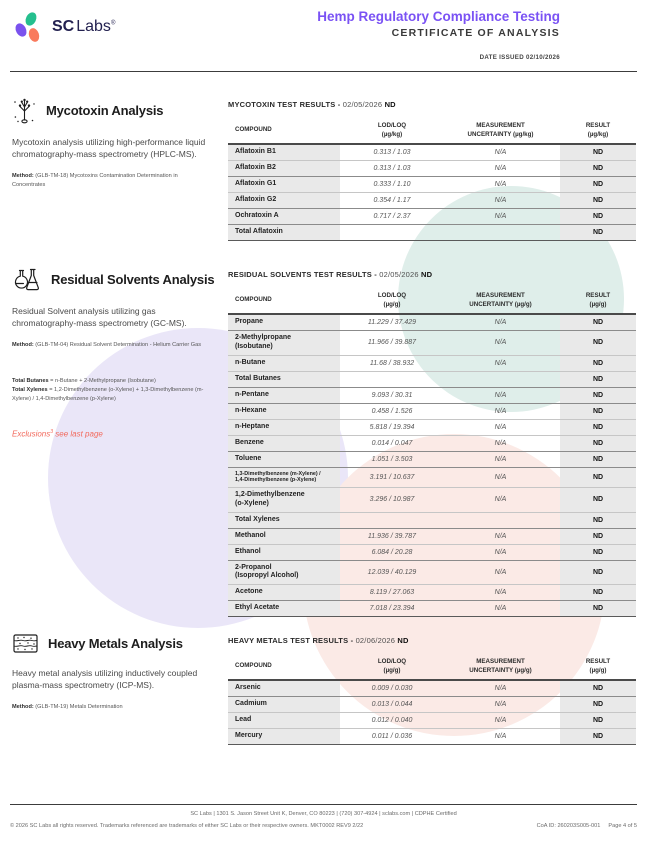 Image resolution: width=647 pixels, height=847 pixels. Describe the element at coordinates (432, 536) in the screenshot. I see `table-row: Methanol 11.936 / 39.787 N/A ND` at that location.